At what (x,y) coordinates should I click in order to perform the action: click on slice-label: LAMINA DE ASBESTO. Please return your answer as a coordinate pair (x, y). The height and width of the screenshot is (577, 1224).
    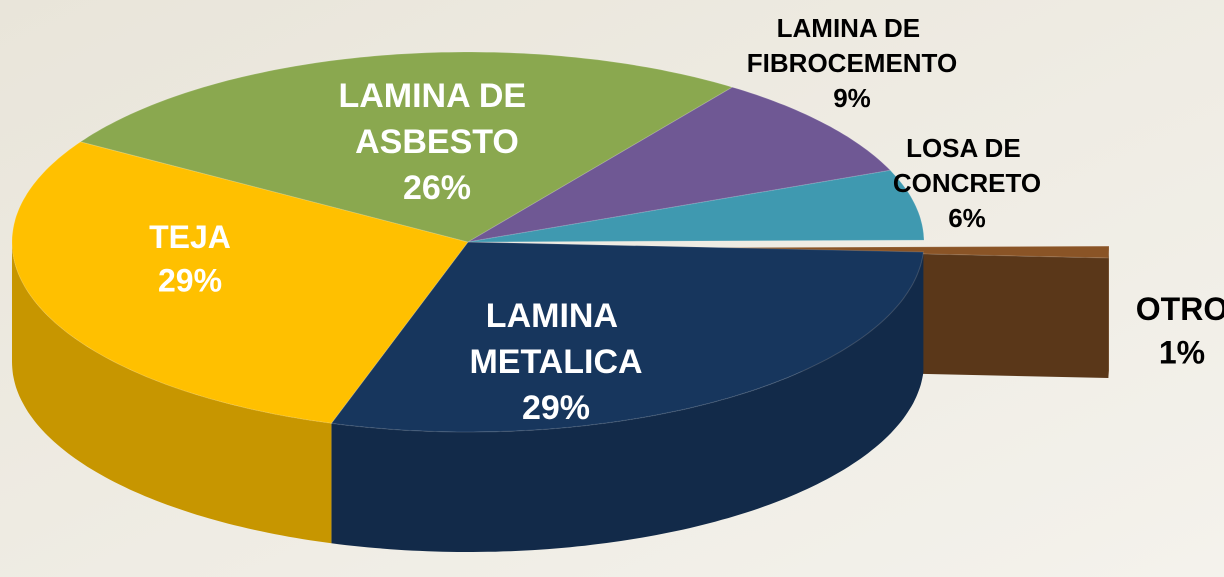
    Looking at the image, I should click on (436, 119).